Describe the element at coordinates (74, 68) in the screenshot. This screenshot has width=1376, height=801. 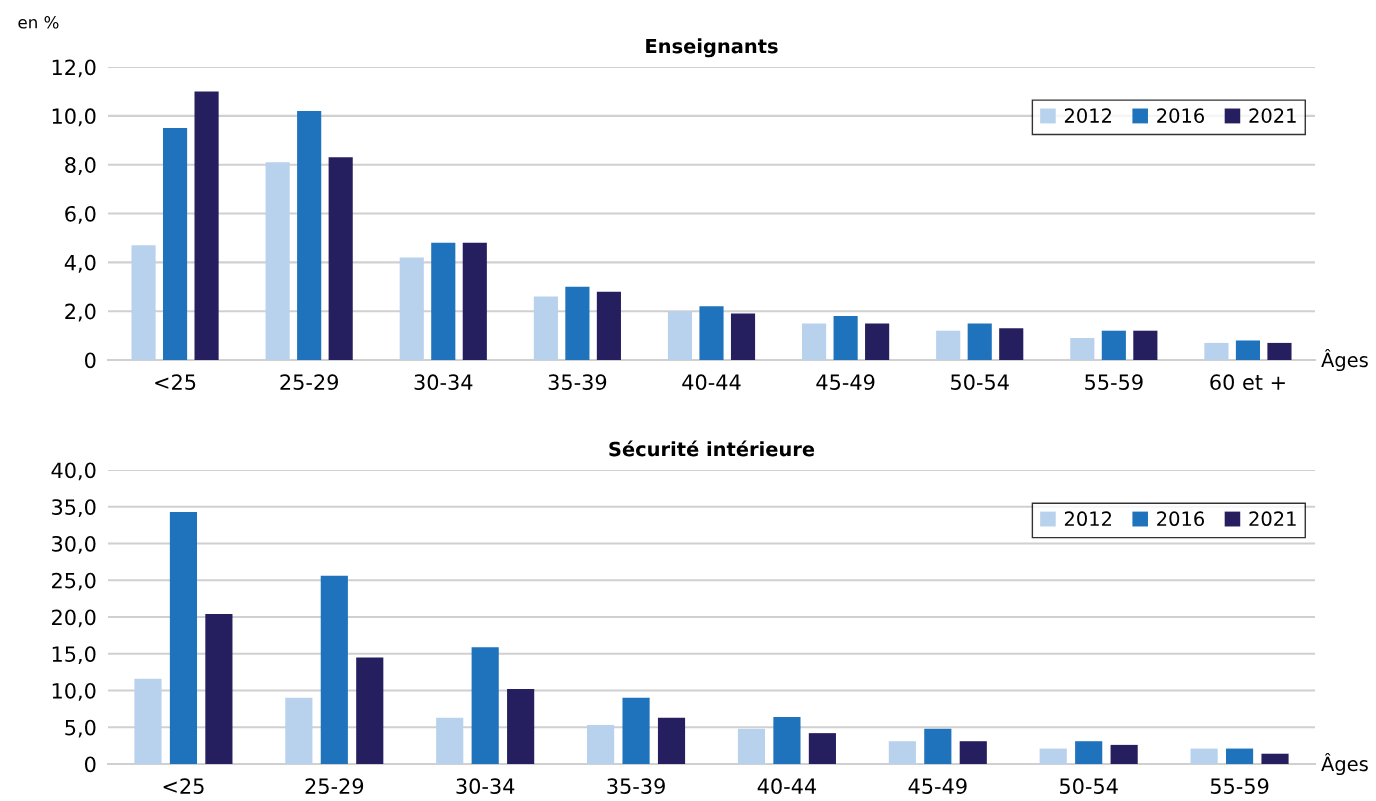
I see `y-tick-label: 12,0` at that location.